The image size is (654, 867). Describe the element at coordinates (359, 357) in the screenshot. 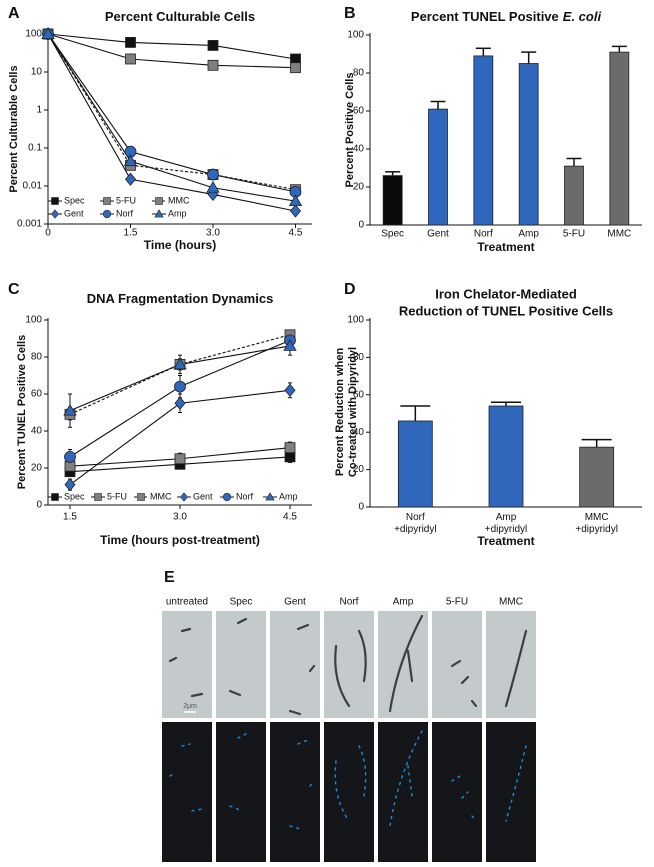

I see `y-tick-label: 80` at that location.